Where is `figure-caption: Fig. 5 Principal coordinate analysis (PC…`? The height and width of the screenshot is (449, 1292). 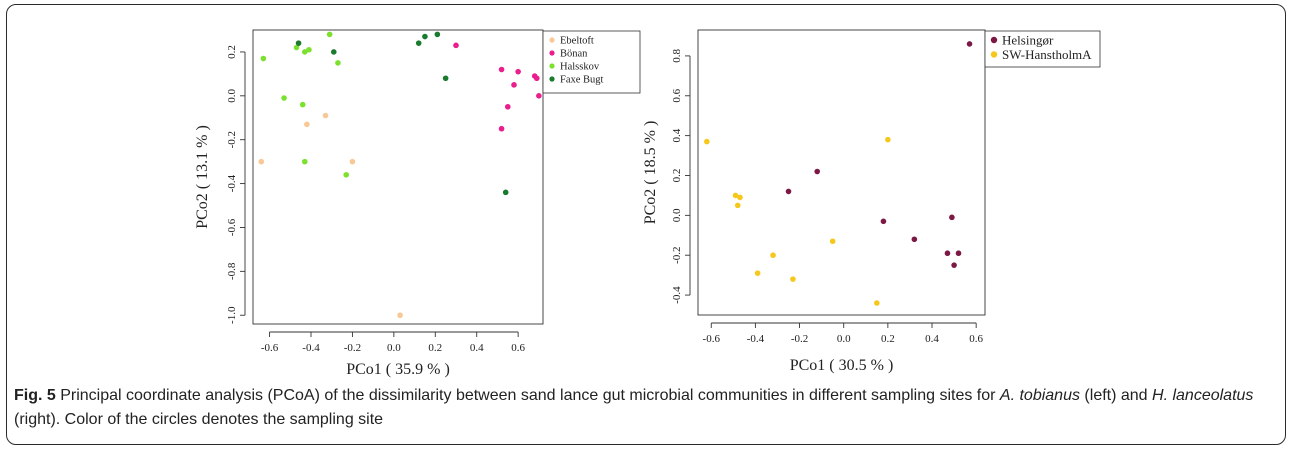
figure-caption: Fig. 5 Principal coordinate analysis (PC… is located at coordinates (645, 408).